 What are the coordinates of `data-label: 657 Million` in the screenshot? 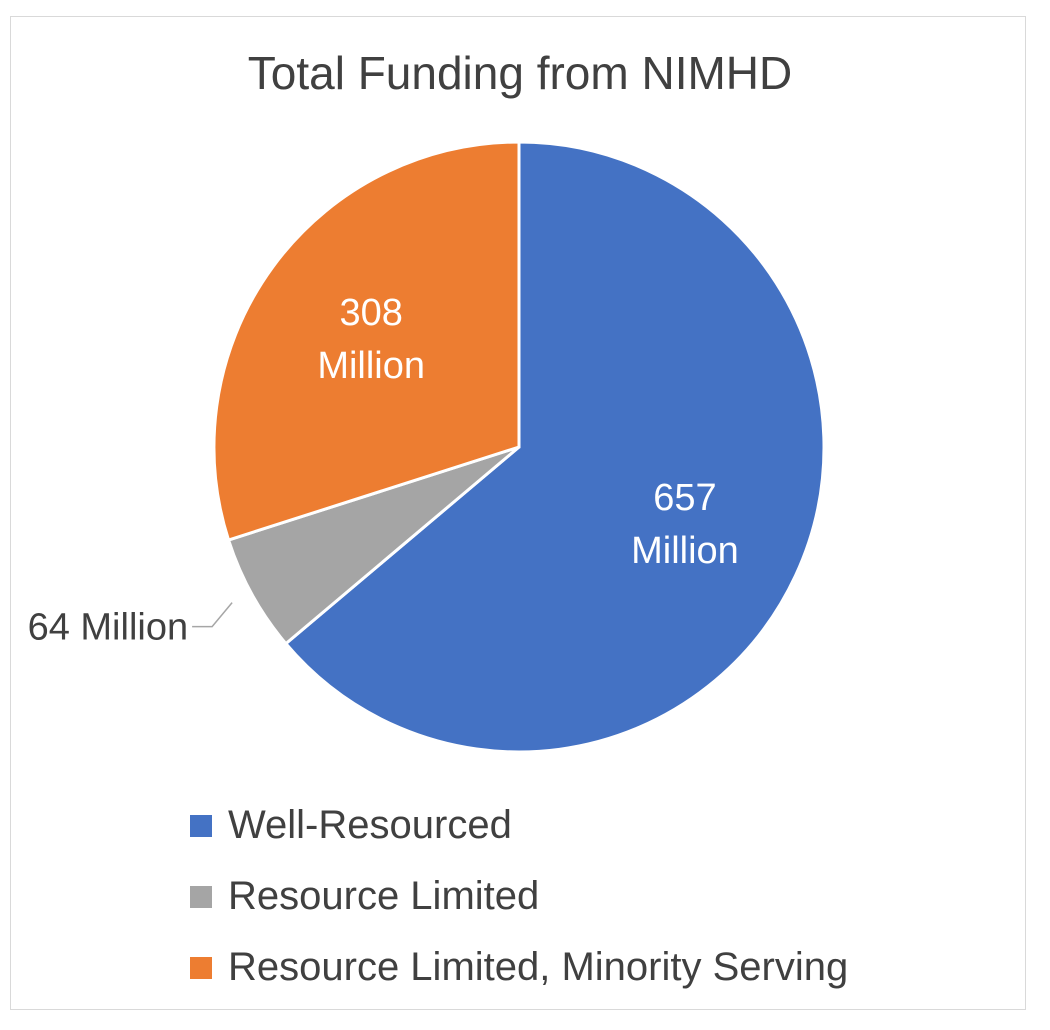 It's located at (685, 524).